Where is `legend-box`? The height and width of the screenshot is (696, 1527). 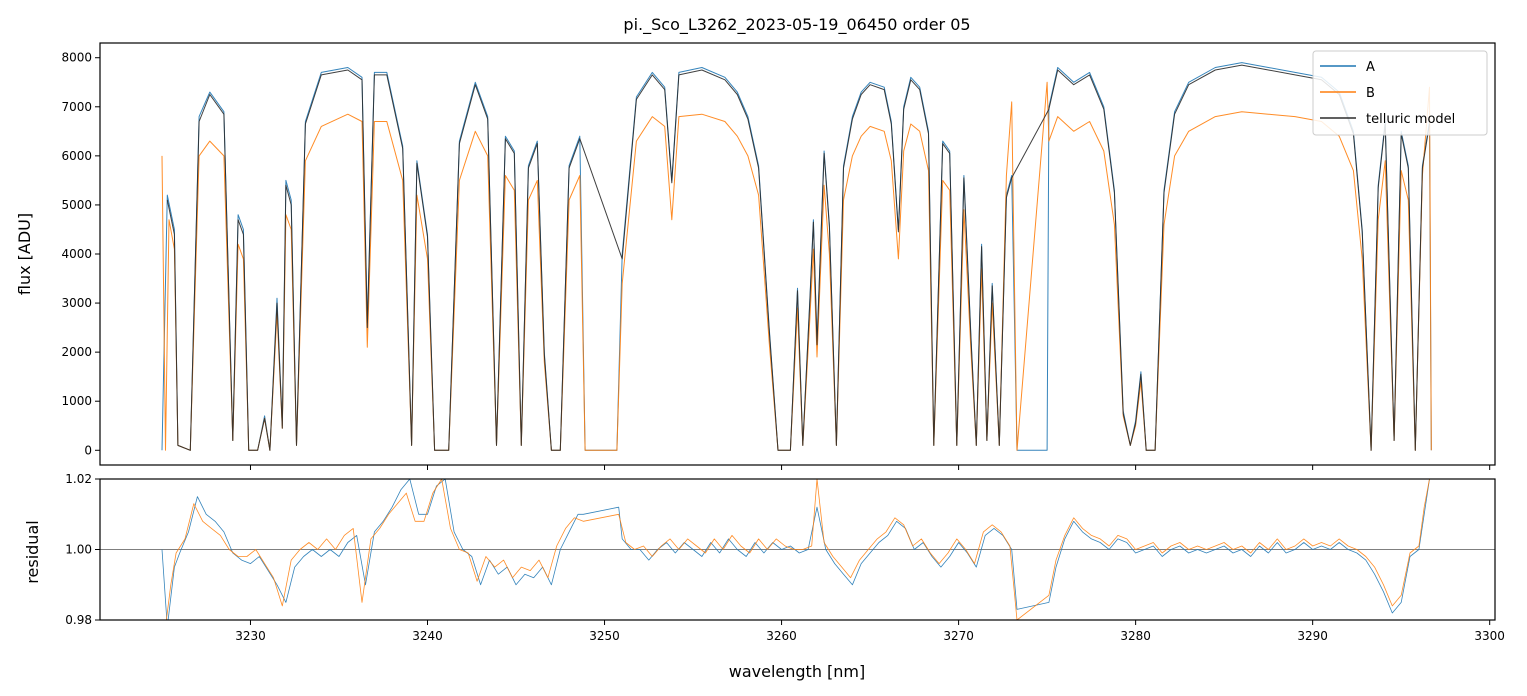 legend-box is located at coordinates (1400, 93).